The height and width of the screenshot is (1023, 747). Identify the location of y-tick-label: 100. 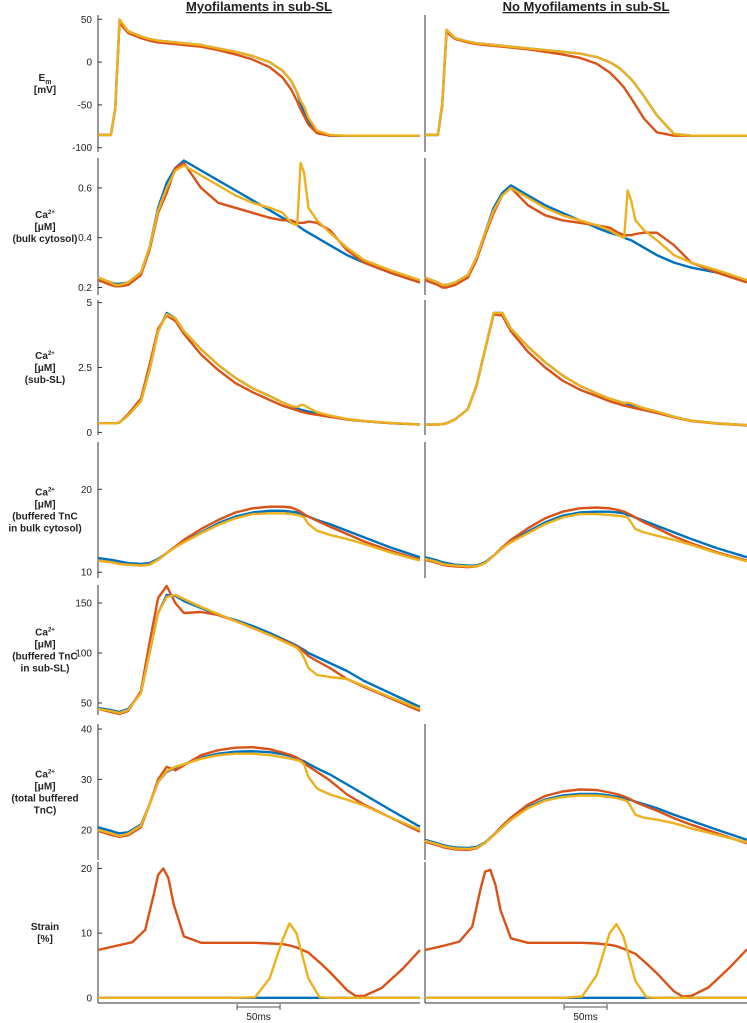
(83, 654).